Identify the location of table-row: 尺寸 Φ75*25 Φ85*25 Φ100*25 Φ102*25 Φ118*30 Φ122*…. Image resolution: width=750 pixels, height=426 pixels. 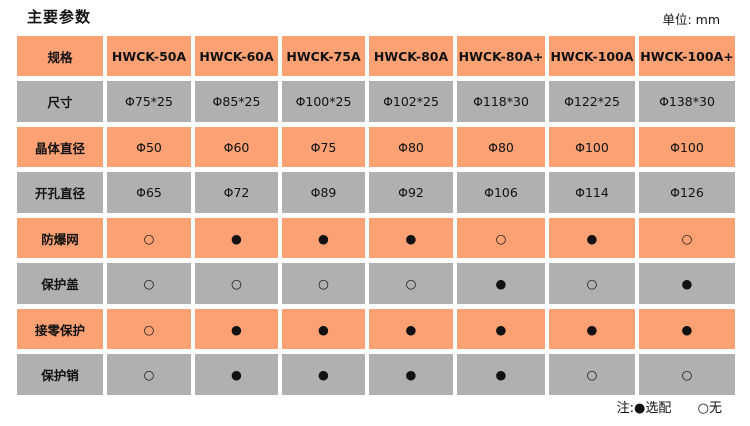
(376, 101).